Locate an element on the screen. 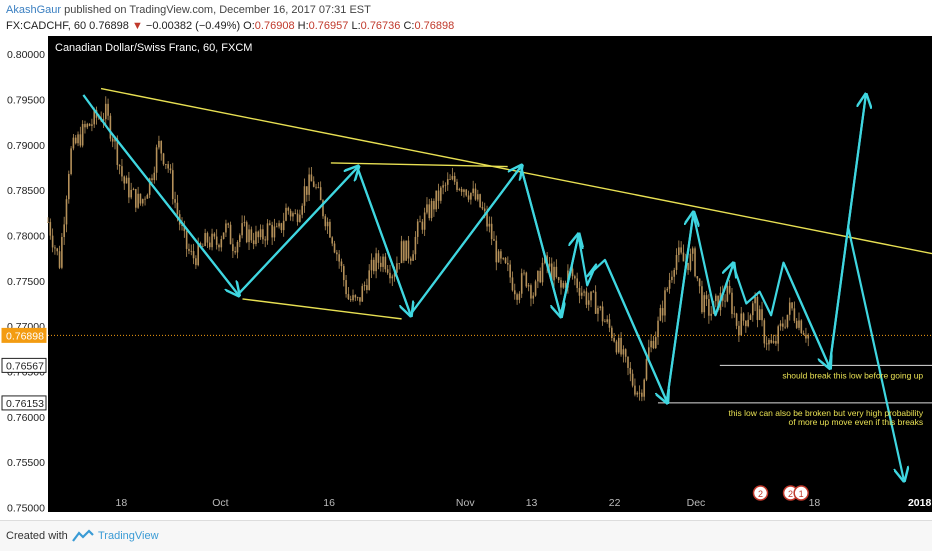 This screenshot has height=551, width=932. x-tick-label: 2018 is located at coordinates (920, 503).